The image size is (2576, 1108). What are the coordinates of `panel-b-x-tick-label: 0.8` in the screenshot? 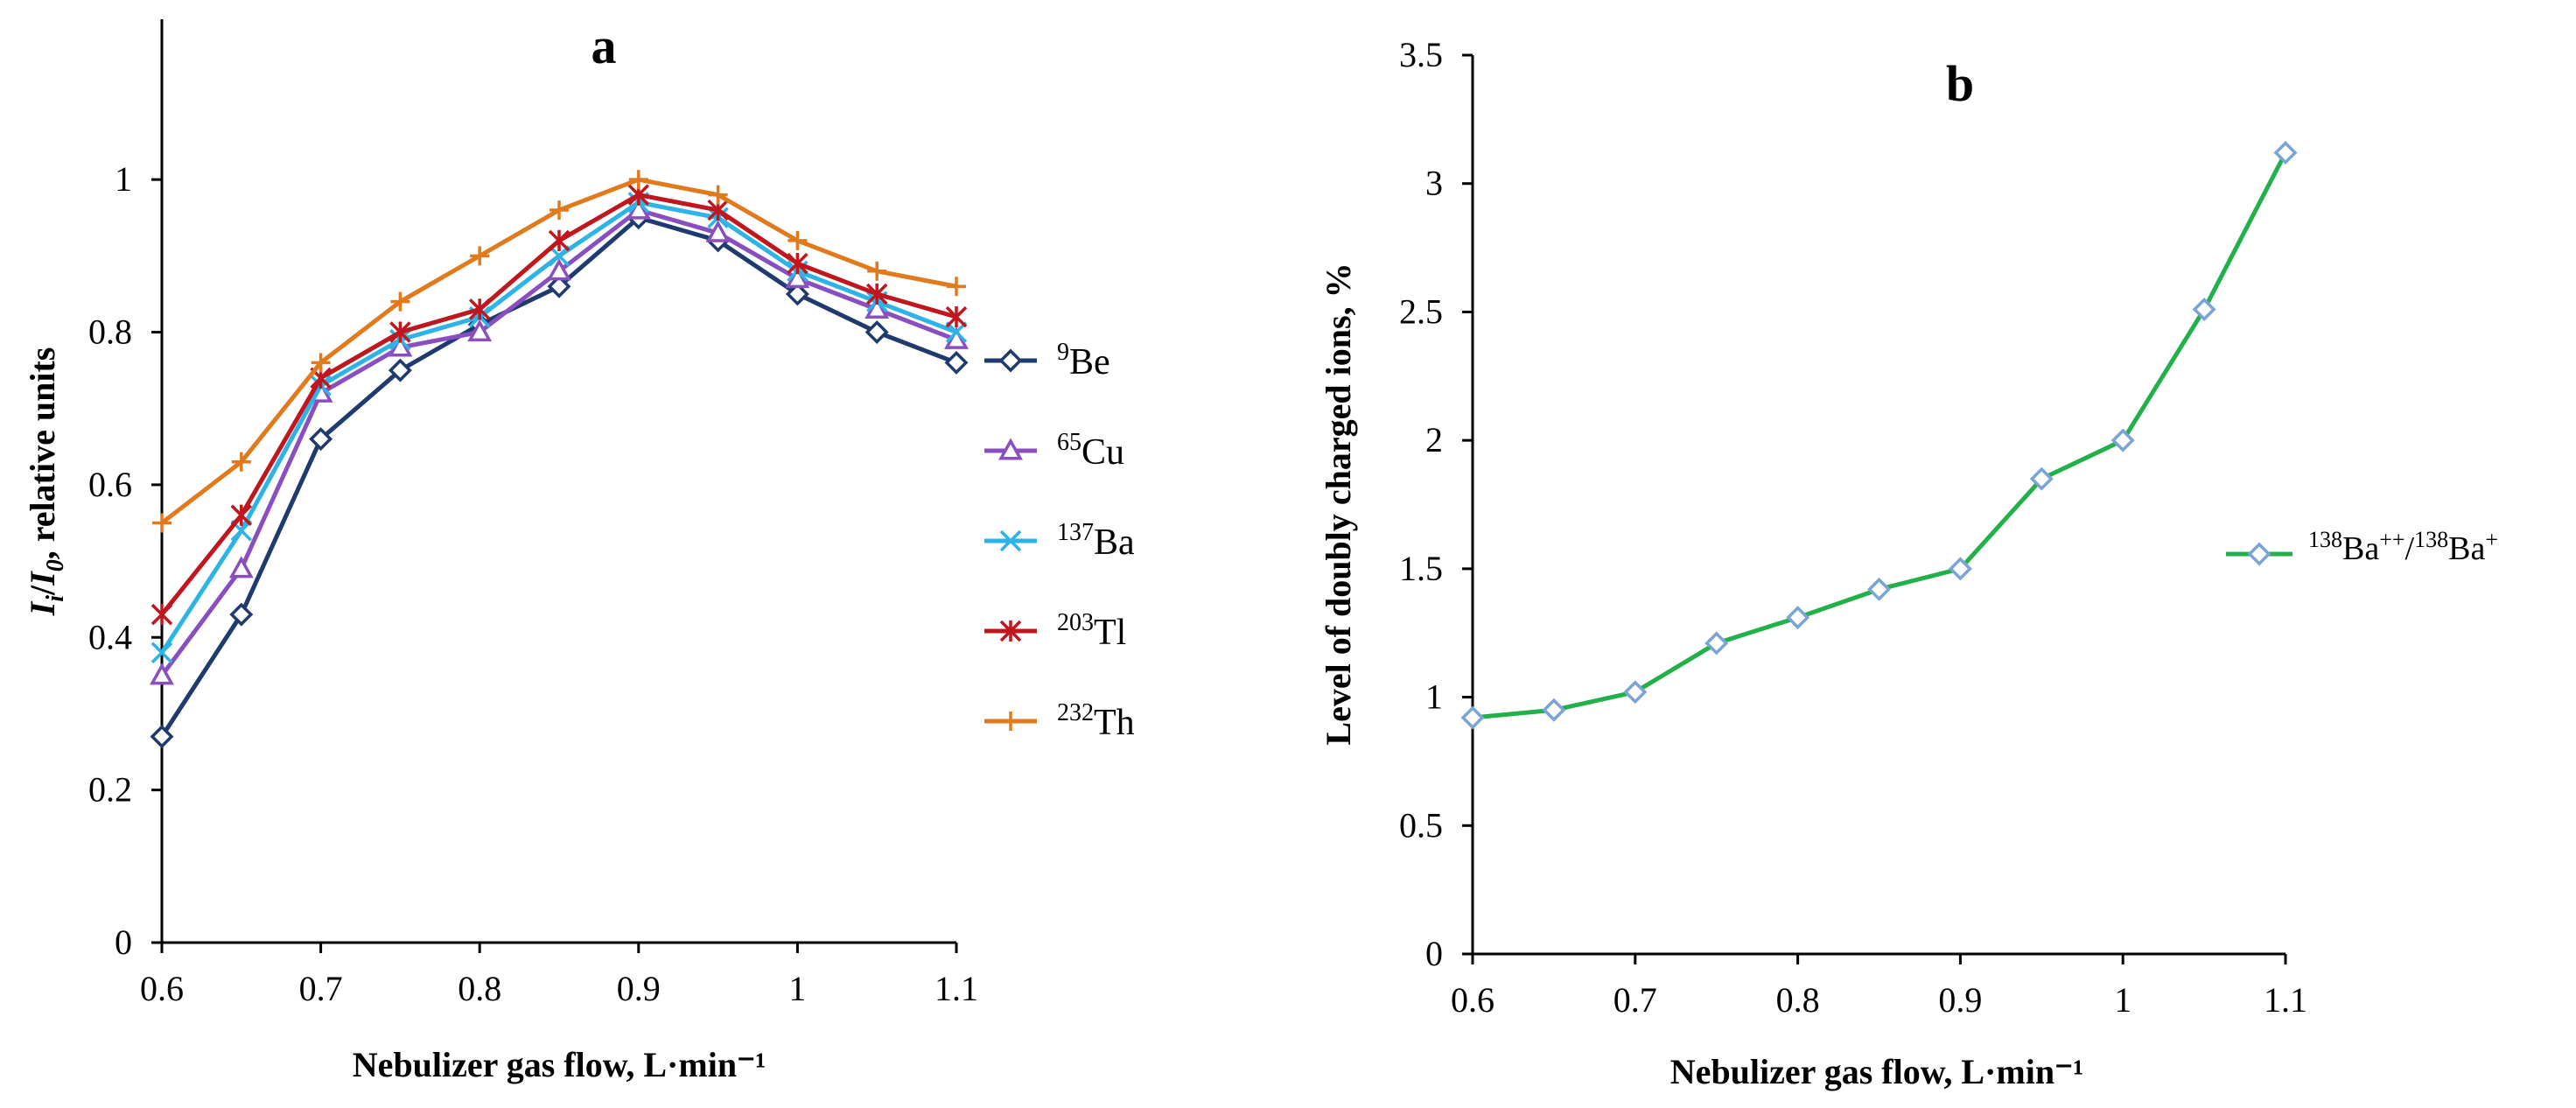 It's located at (1798, 1000).